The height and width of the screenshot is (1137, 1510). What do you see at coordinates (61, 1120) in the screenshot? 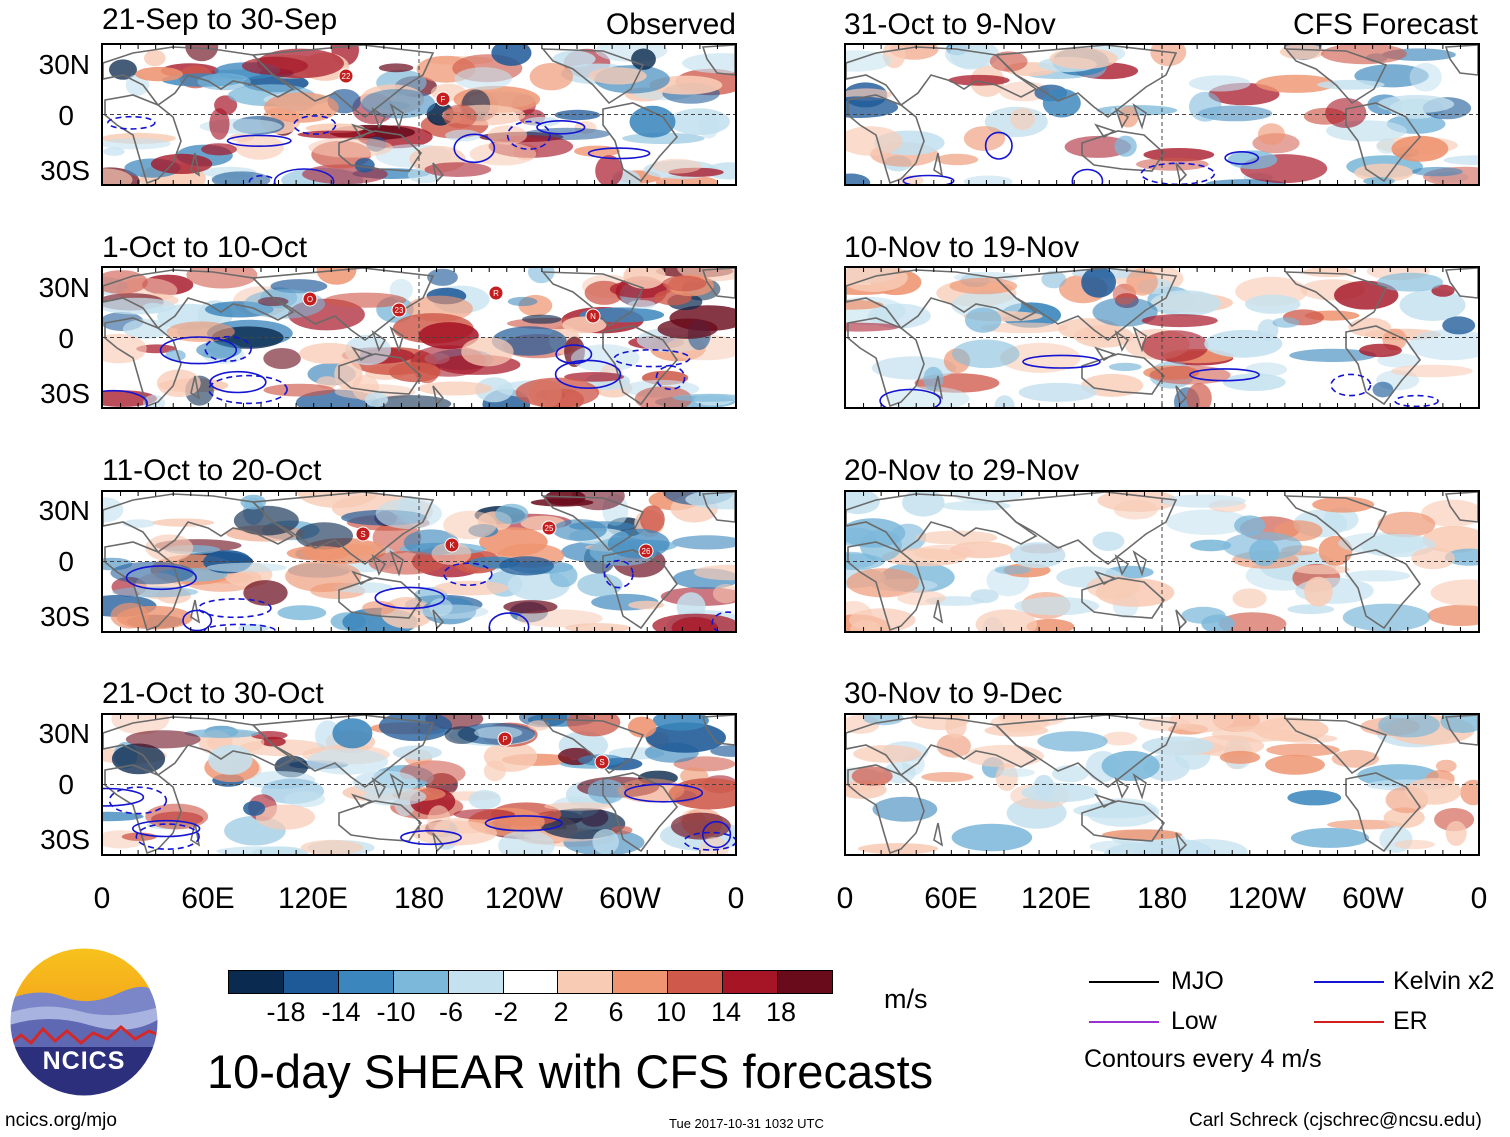
I see `footer-url: ncics.org/mjo` at bounding box center [61, 1120].